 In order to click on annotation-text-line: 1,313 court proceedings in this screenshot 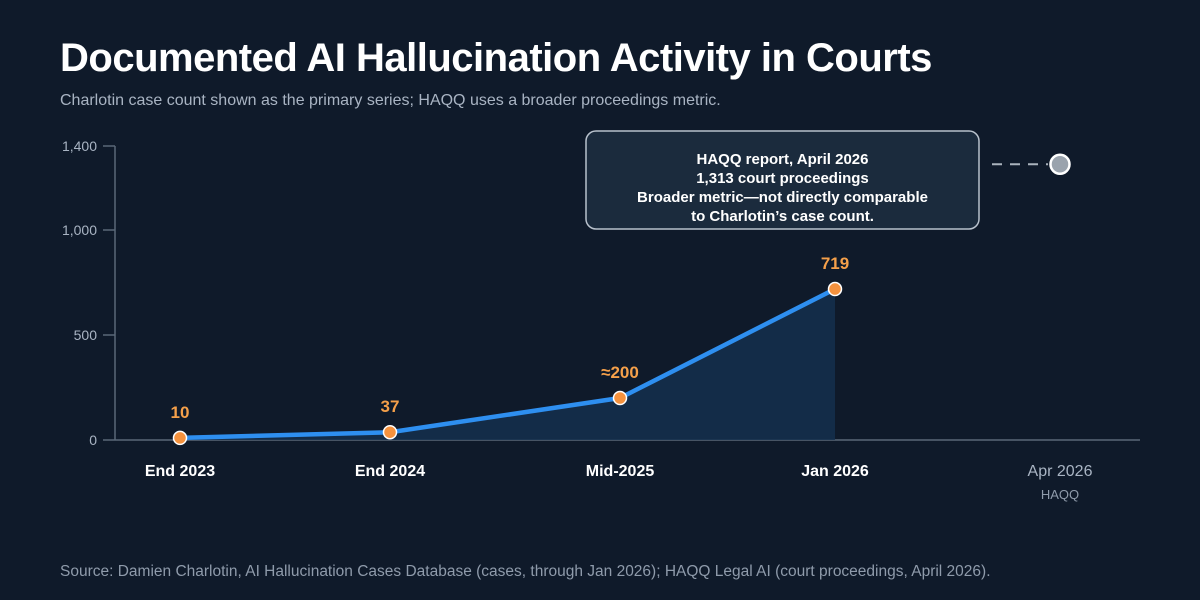, I will do `click(782, 178)`.